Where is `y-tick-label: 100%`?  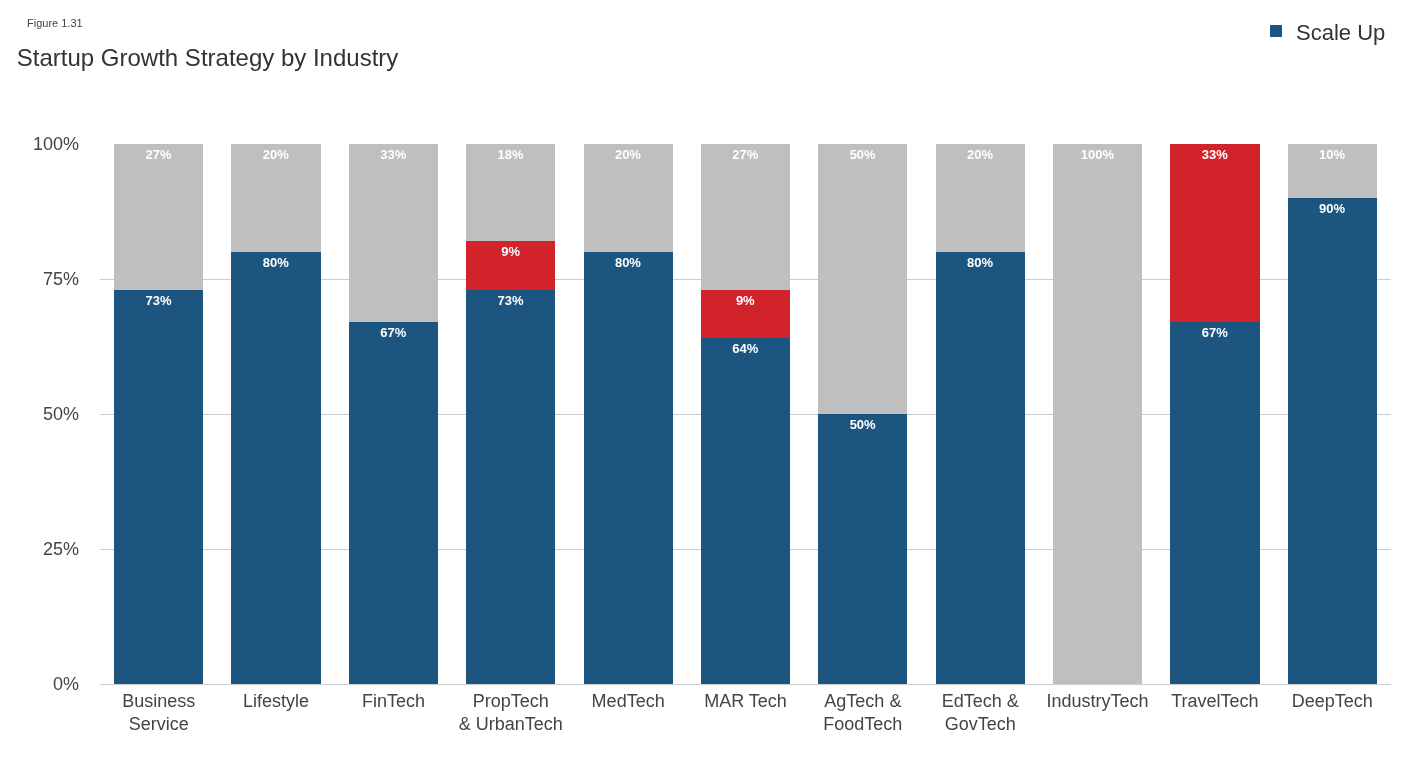 y-tick-label: 100% is located at coordinates (55, 144).